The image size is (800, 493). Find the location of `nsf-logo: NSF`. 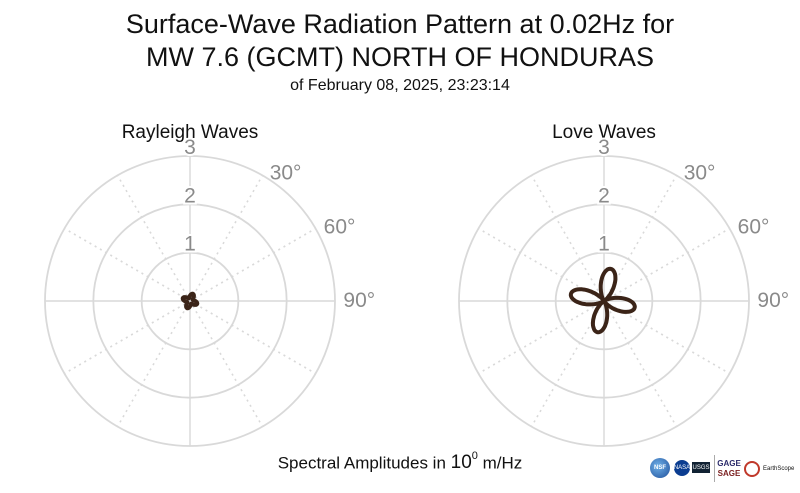

nsf-logo: NSF is located at coordinates (660, 468).